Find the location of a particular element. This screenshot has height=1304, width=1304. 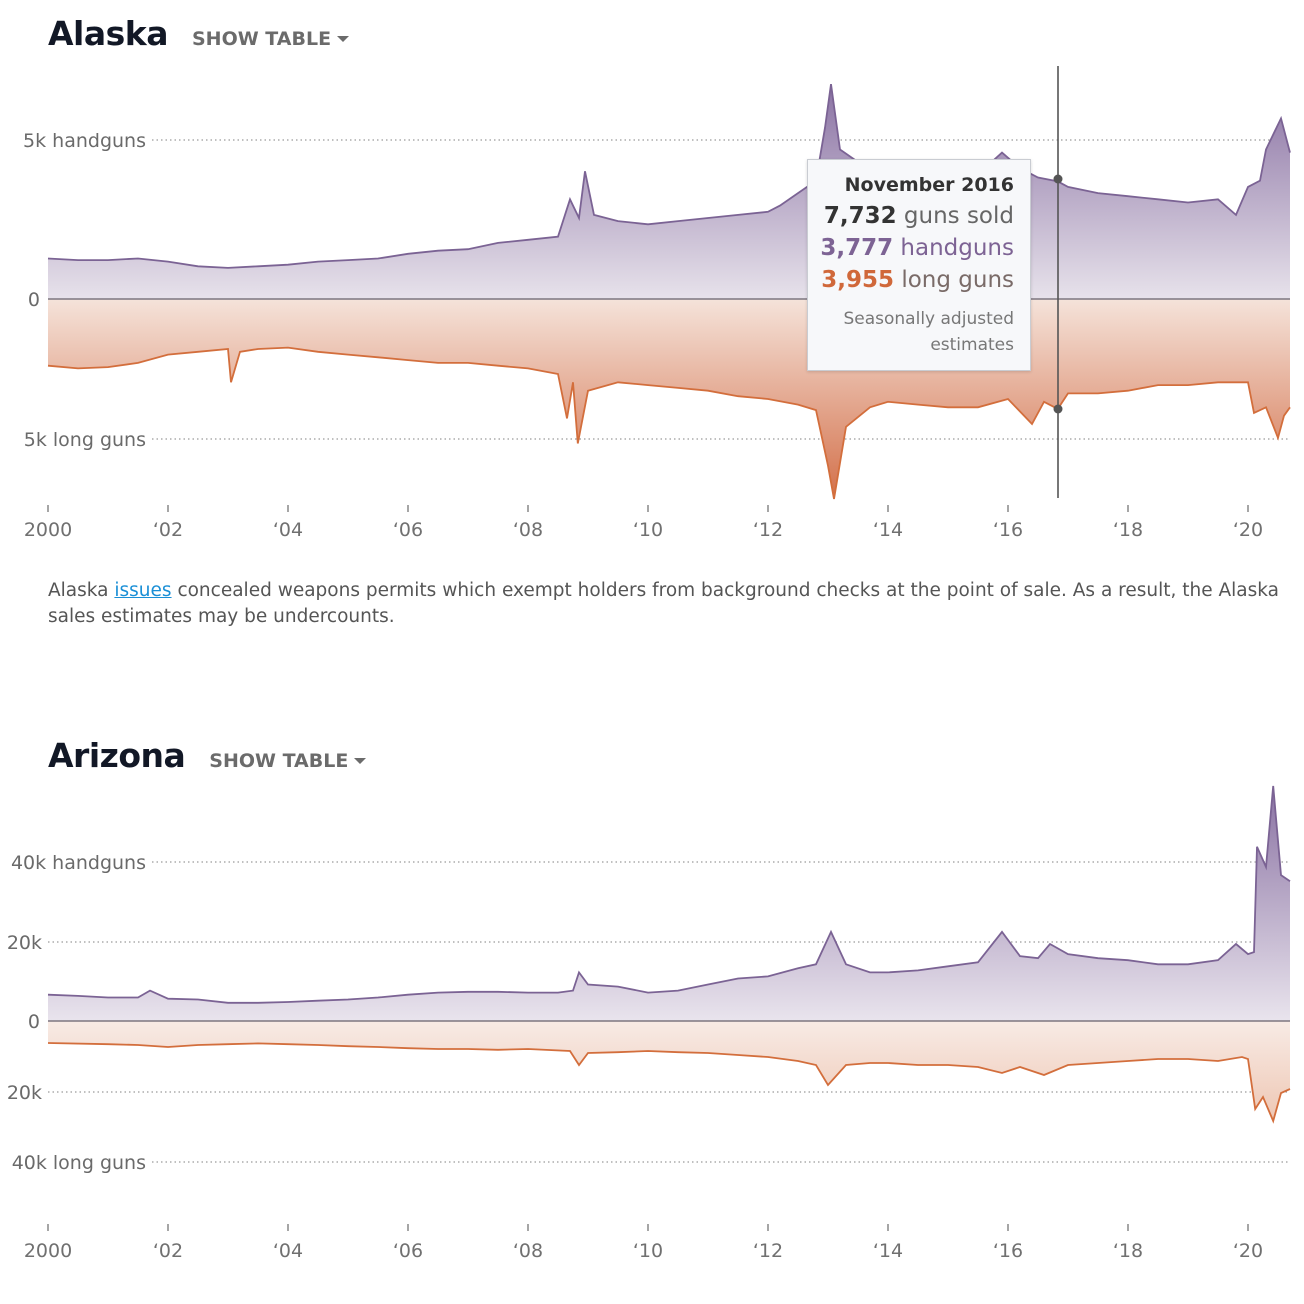

tooltip-handgun-label: handguns is located at coordinates (957, 248).